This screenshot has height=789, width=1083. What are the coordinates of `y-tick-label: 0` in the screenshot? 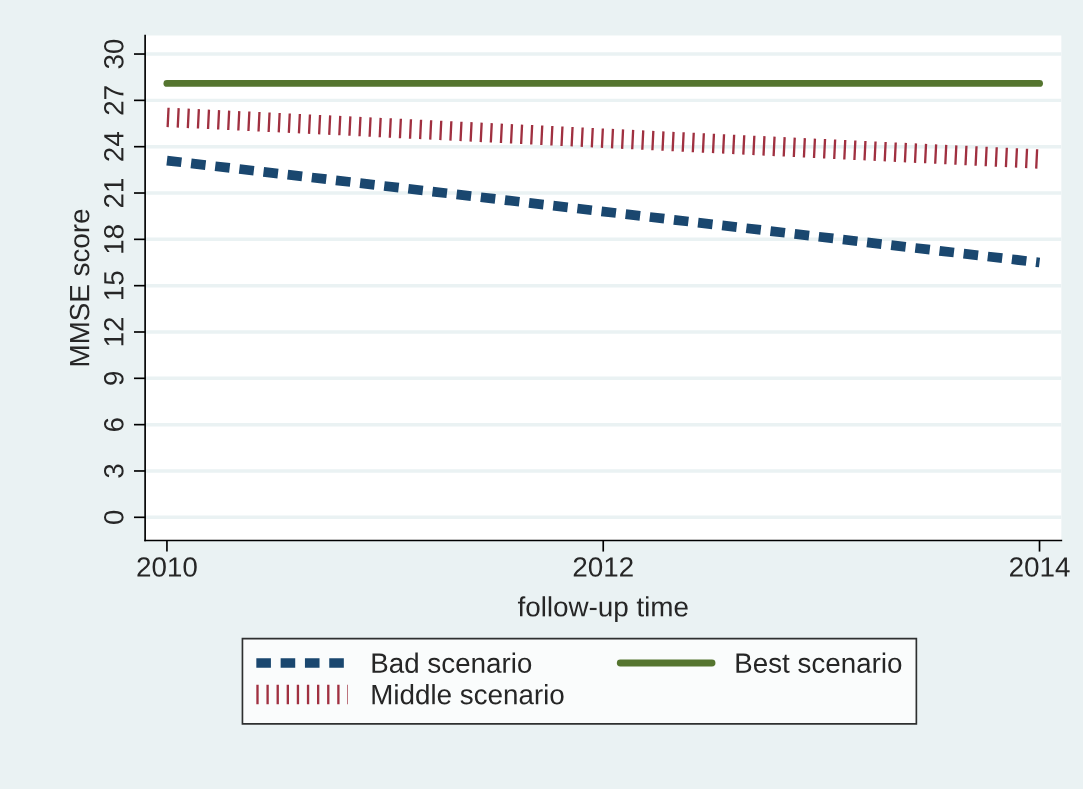 It's located at (113, 517).